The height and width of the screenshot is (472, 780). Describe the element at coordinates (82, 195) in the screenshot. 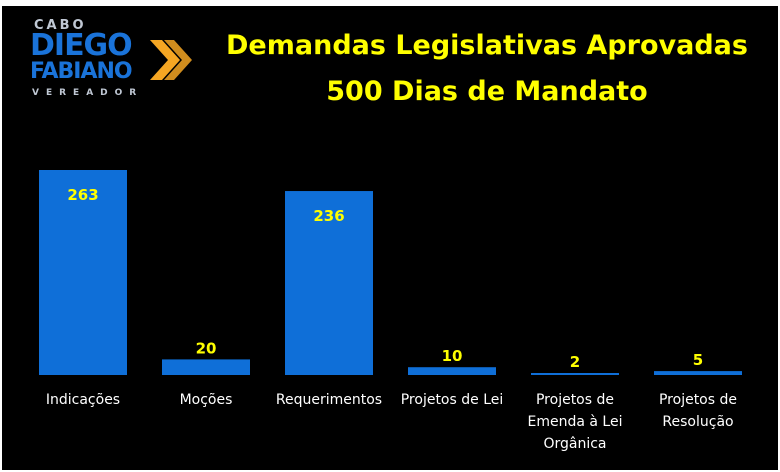

I see `data-label-0: 263` at that location.